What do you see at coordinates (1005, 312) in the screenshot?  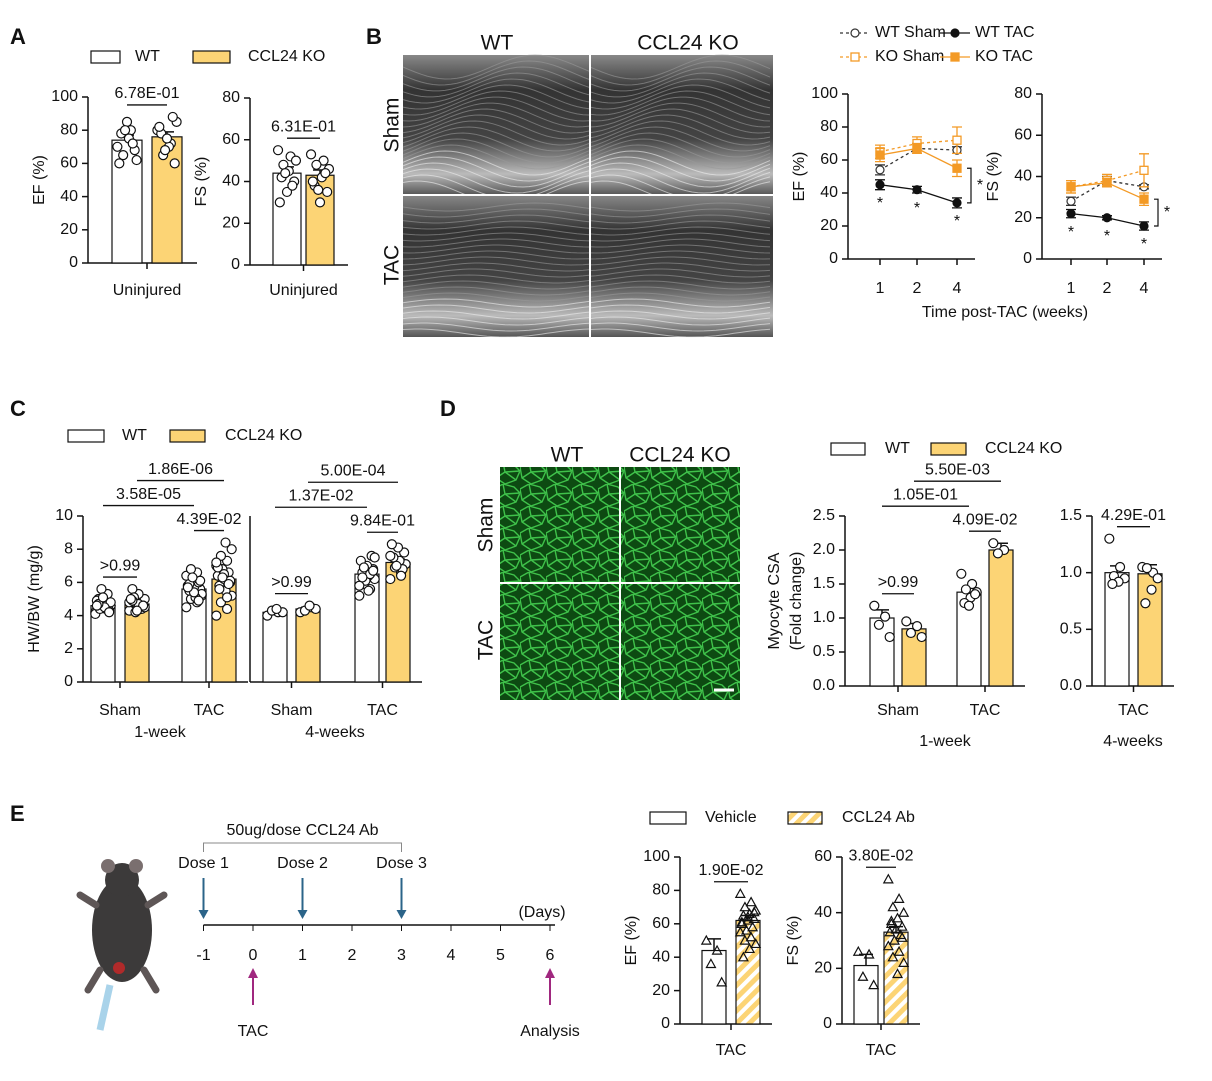 I see `x-axis-label: Time post-TAC (weeks)` at bounding box center [1005, 312].